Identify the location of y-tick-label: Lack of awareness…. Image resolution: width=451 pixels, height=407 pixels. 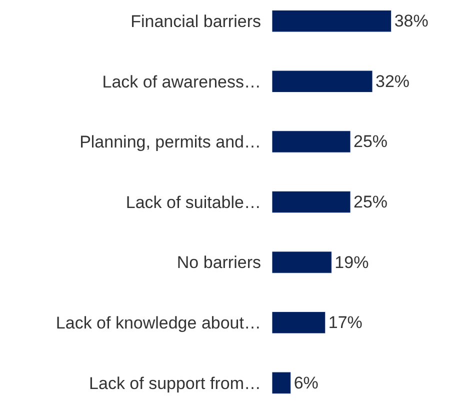
(181, 82).